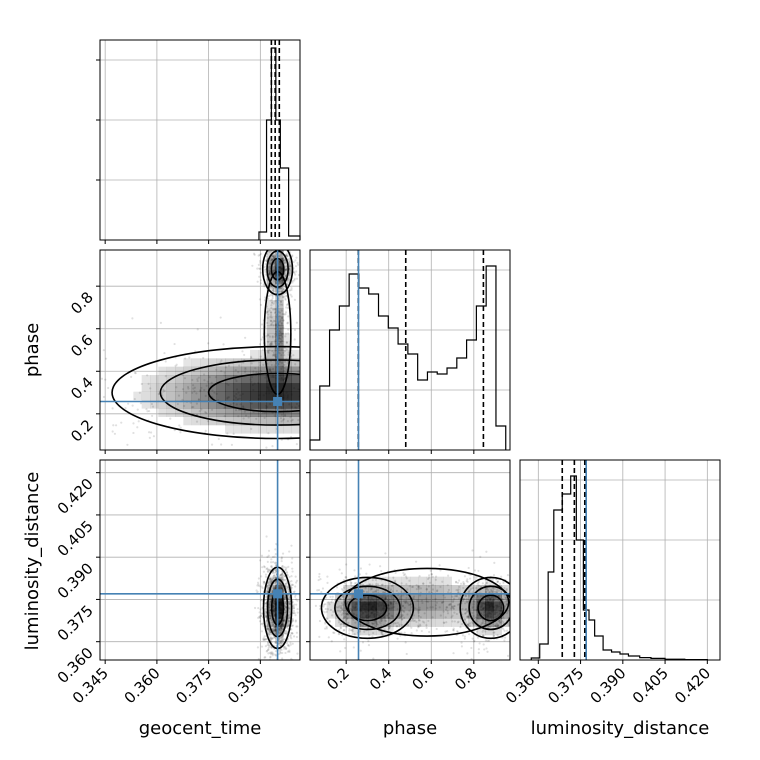  What do you see at coordinates (523, 685) in the screenshot?
I see `x-tick-label: 0.360` at bounding box center [523, 685].